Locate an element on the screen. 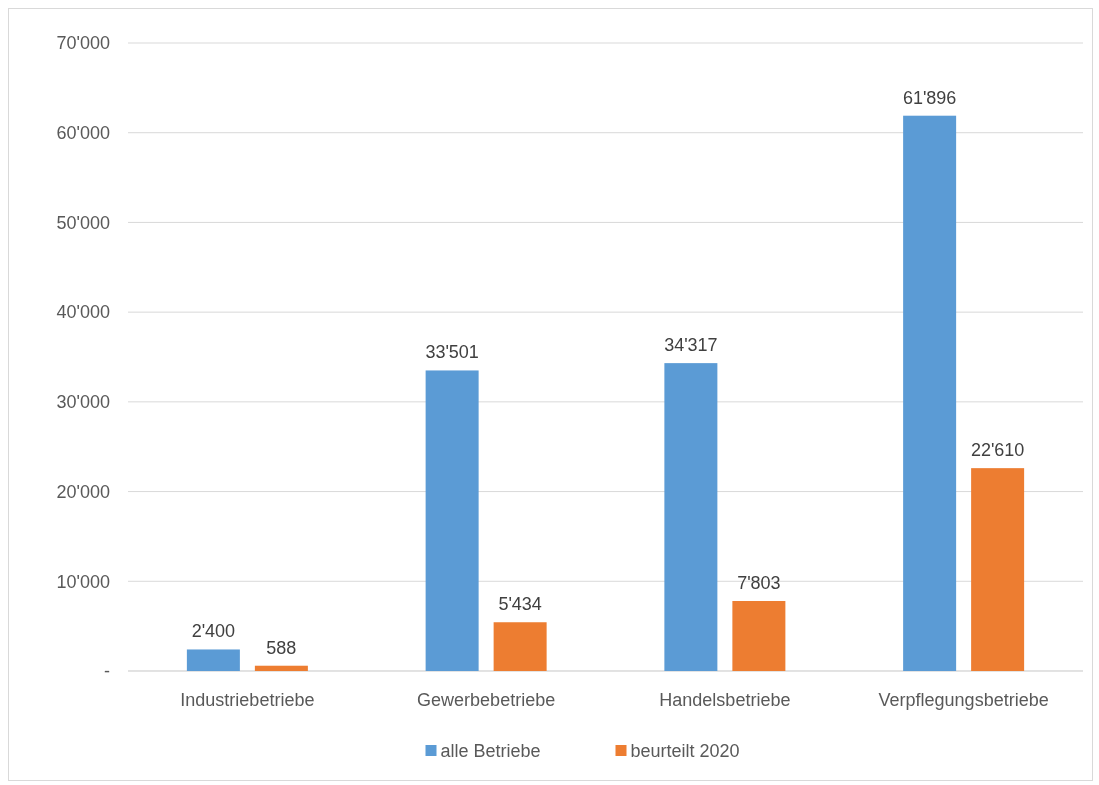 Image resolution: width=1099 pixels, height=785 pixels. x-tick-label: Verpflegungsbetriebe is located at coordinates (963, 700).